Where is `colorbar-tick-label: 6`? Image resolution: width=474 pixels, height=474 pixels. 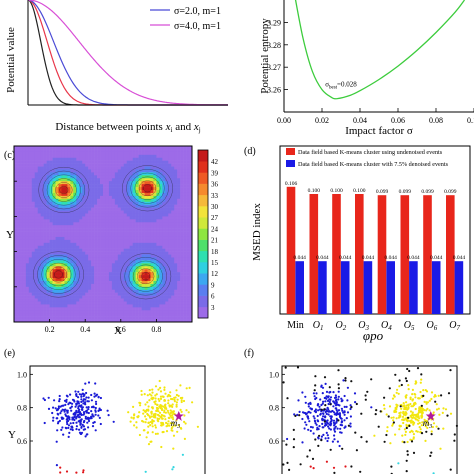 colorbar-tick-label: 6 is located at coordinates (213, 297).